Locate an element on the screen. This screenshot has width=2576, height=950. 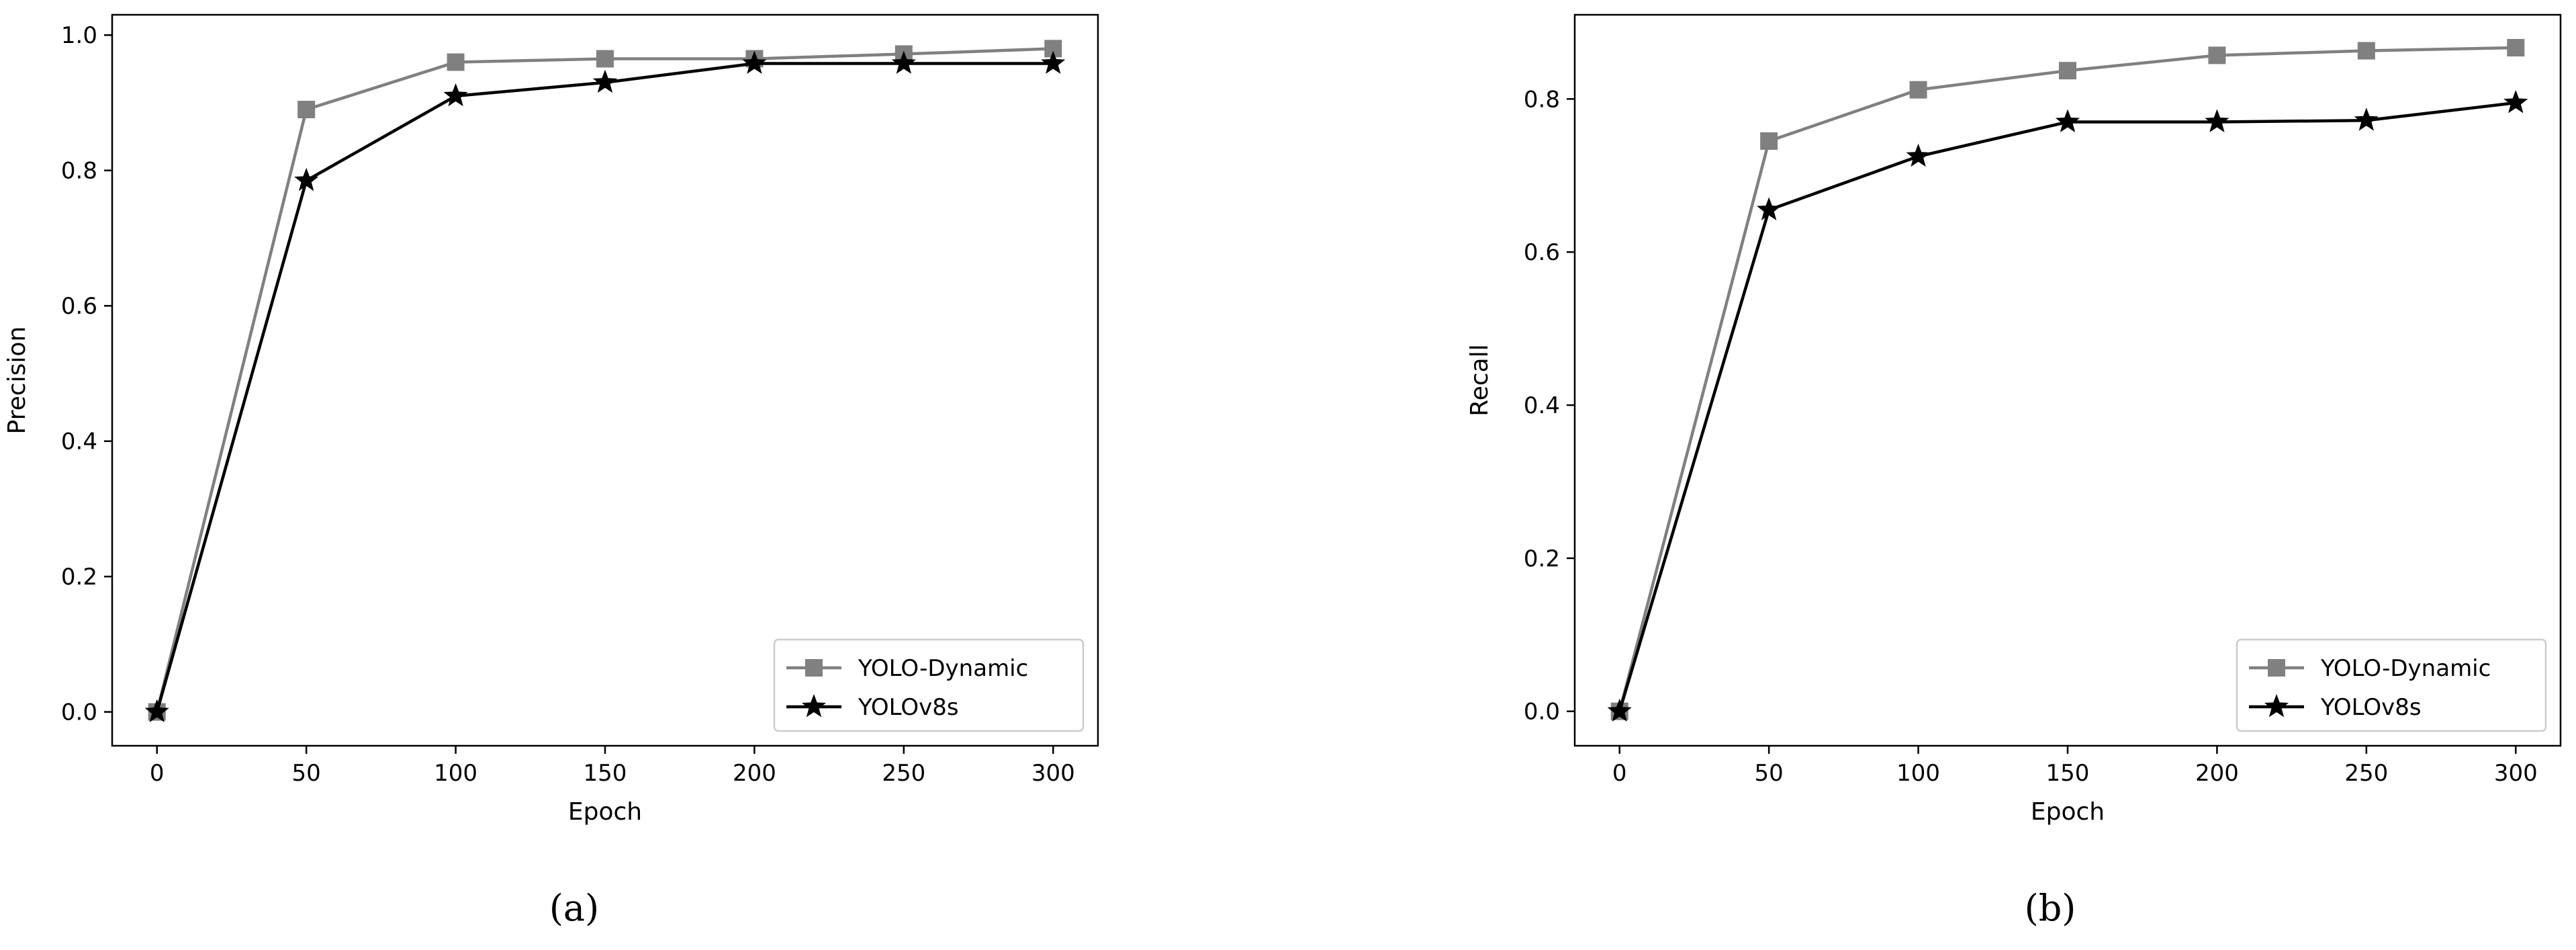
y-axis-label: Precision is located at coordinates (17, 381).